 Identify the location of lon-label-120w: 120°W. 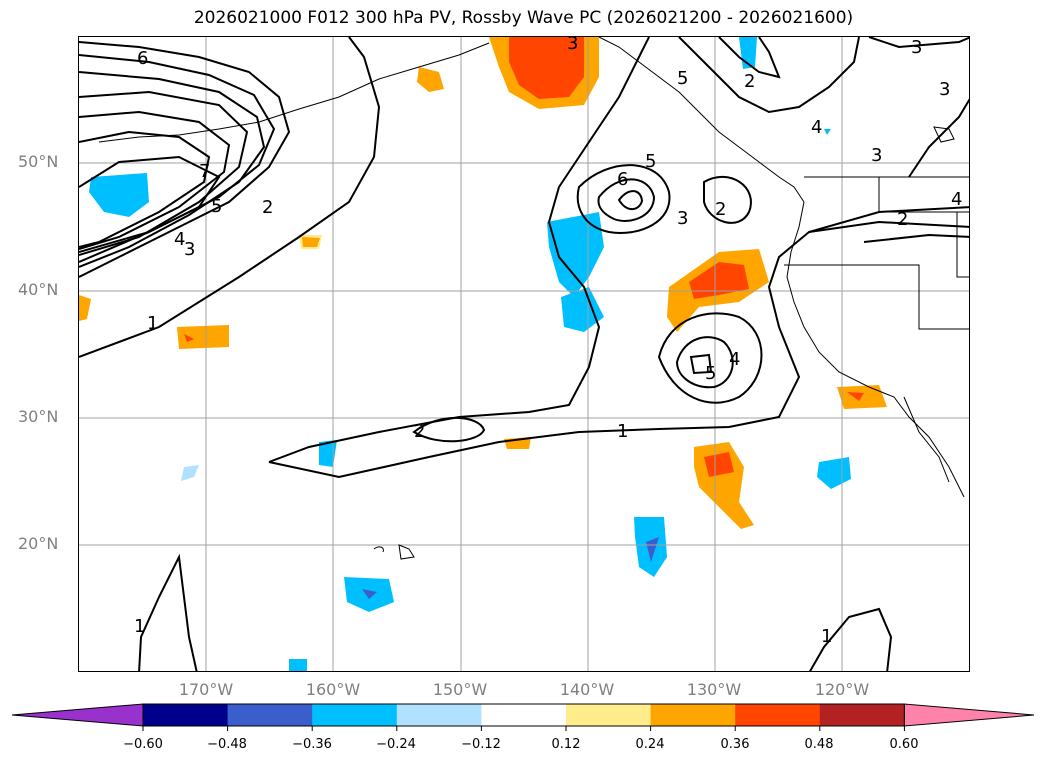
(842, 689).